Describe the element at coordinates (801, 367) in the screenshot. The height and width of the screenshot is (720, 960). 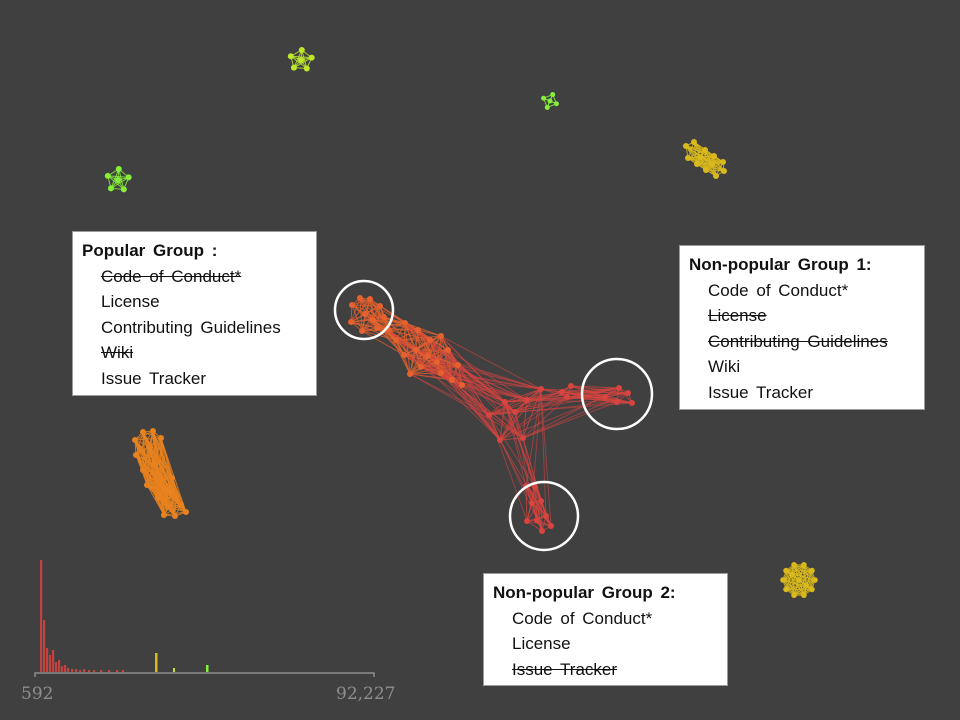
I see `np1-feature-wiki: Wiki` at that location.